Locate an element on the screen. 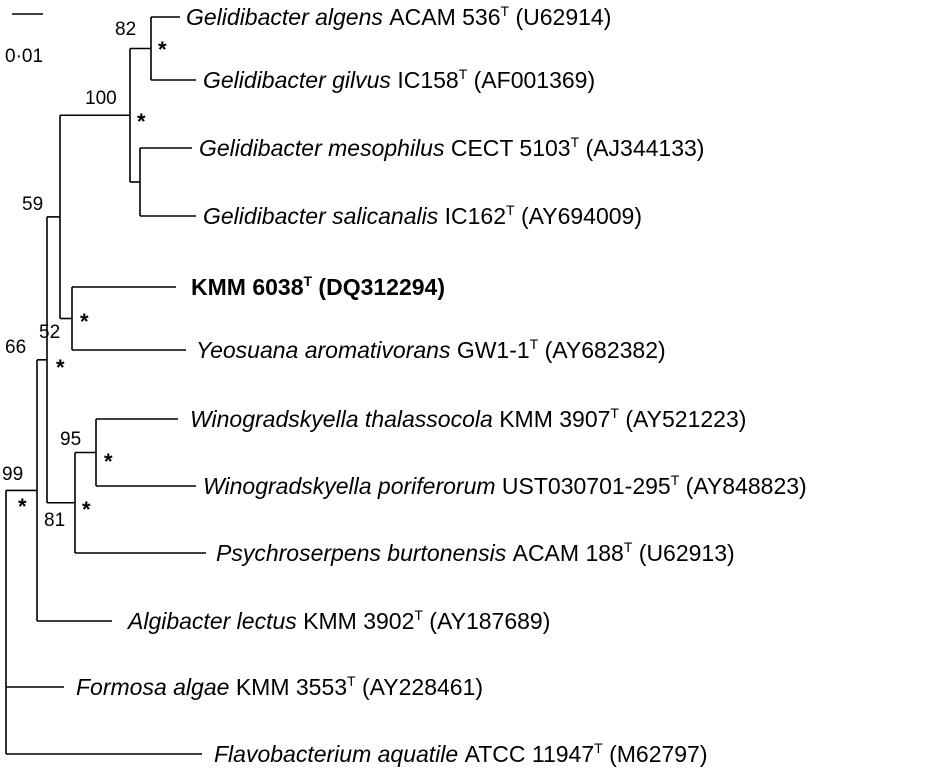 Image resolution: width=947 pixels, height=779 pixels. support-values: 82 100 59 52 95 81 66 99 * * * * * * * is located at coordinates (84, 275).